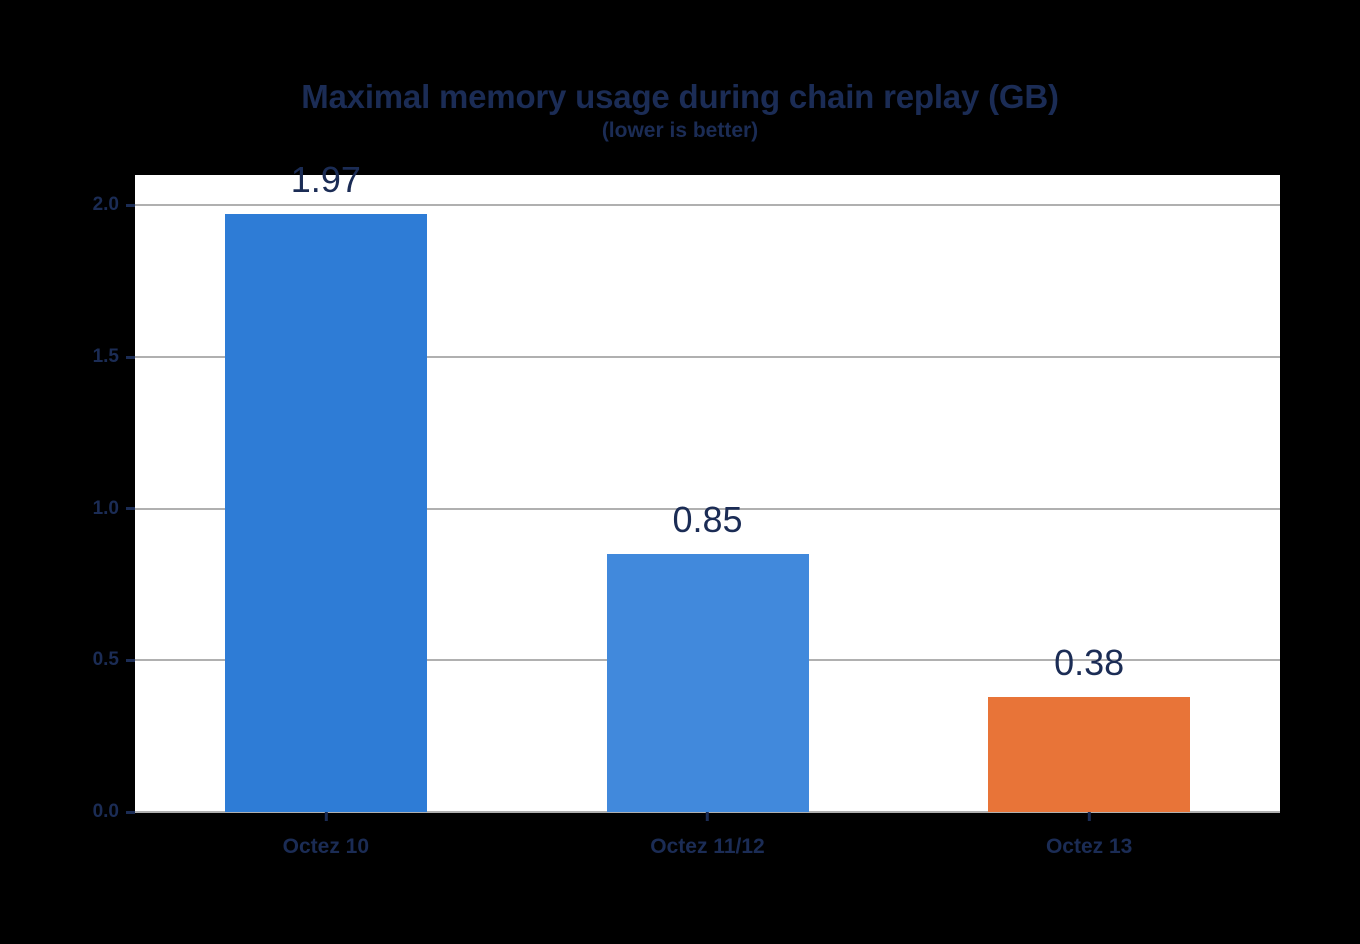 This screenshot has height=944, width=1360. What do you see at coordinates (707, 520) in the screenshot?
I see `bar-value-label: 0.85` at bounding box center [707, 520].